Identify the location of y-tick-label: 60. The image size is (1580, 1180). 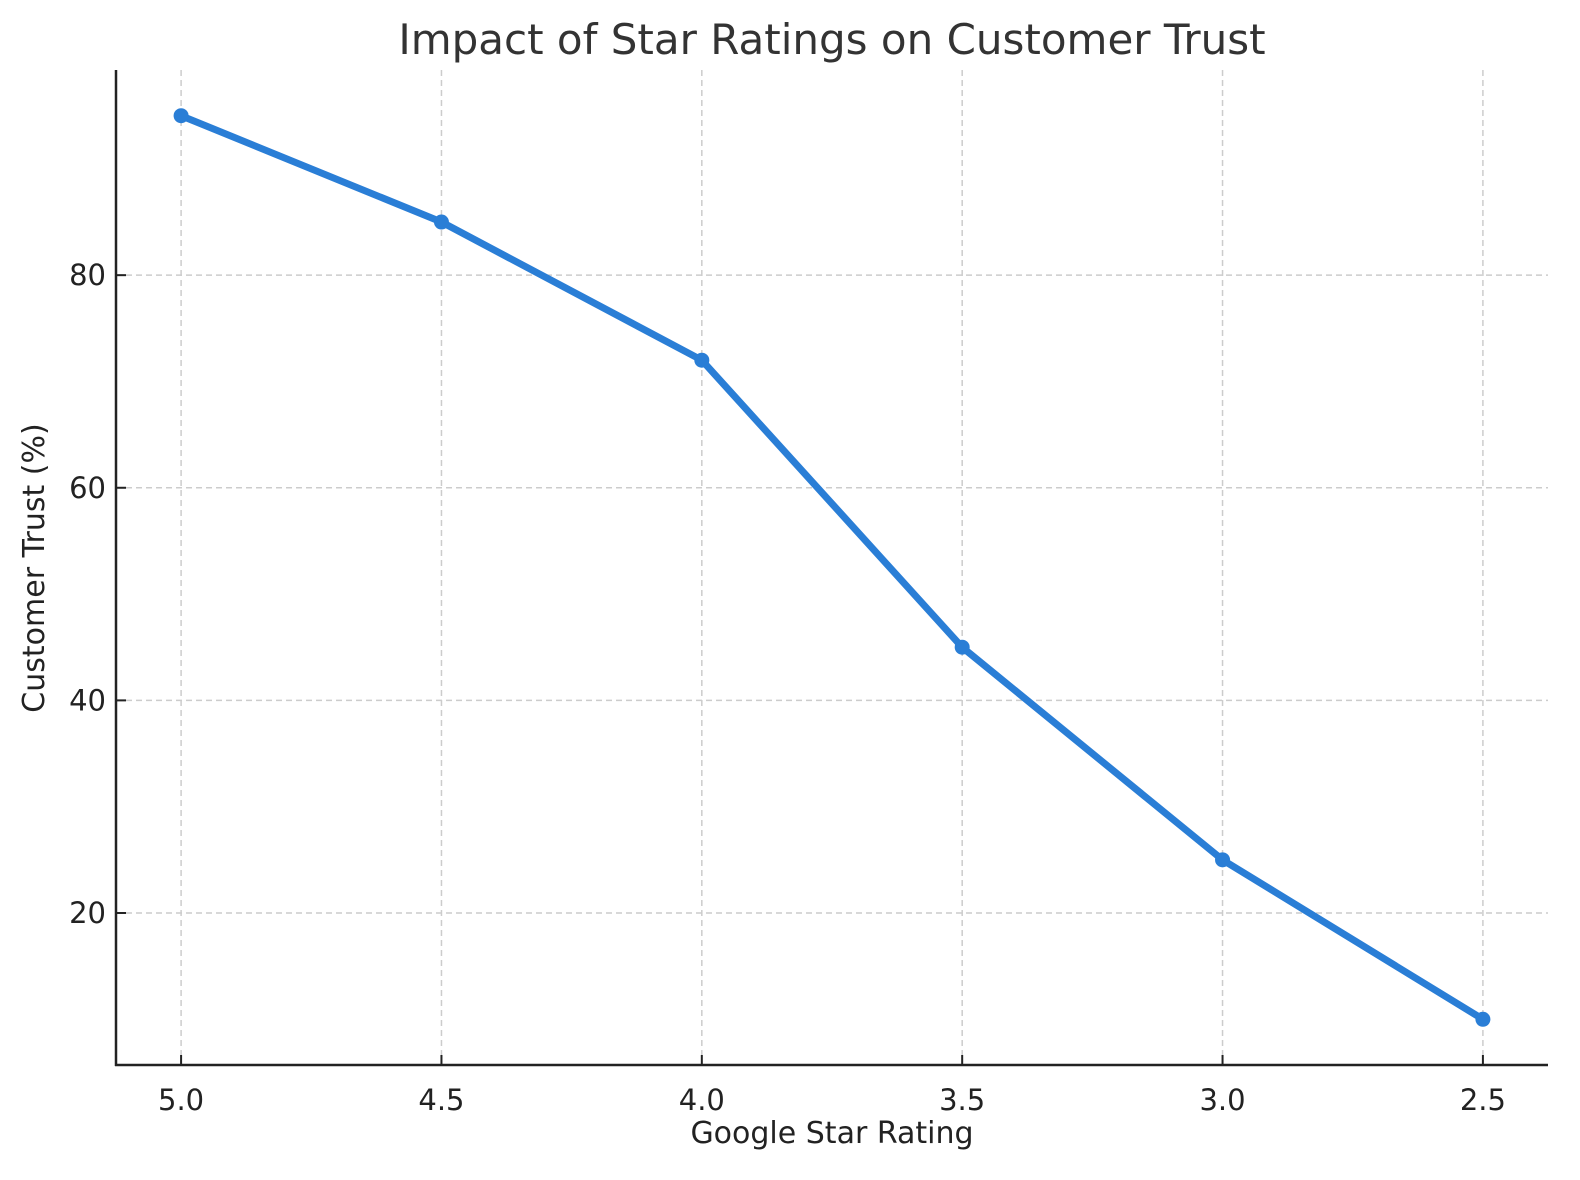
(87, 488).